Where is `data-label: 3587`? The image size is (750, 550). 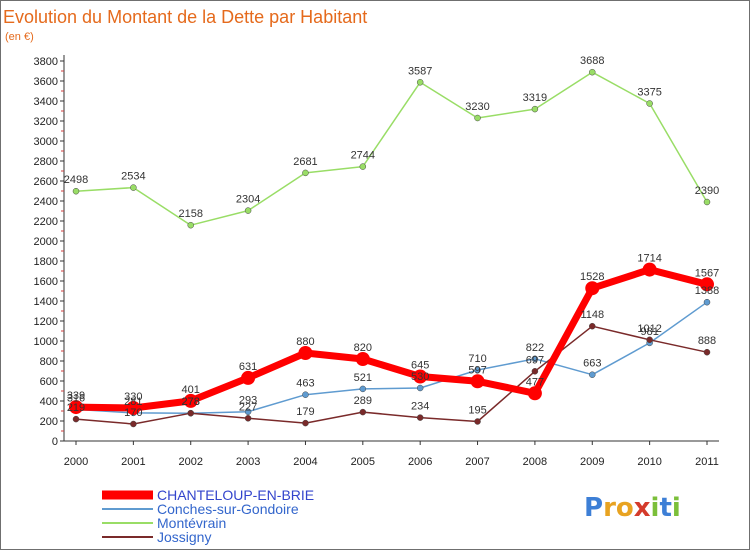
data-label: 3587 is located at coordinates (420, 71).